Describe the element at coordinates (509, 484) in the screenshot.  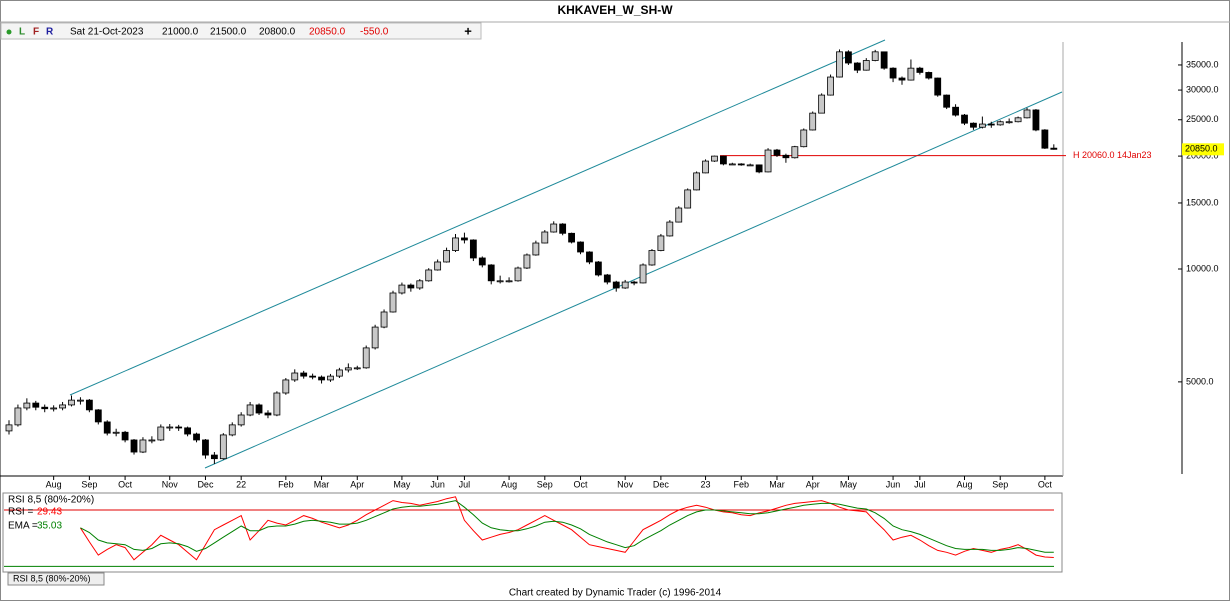
I see `x-tick-label: Aug` at that location.